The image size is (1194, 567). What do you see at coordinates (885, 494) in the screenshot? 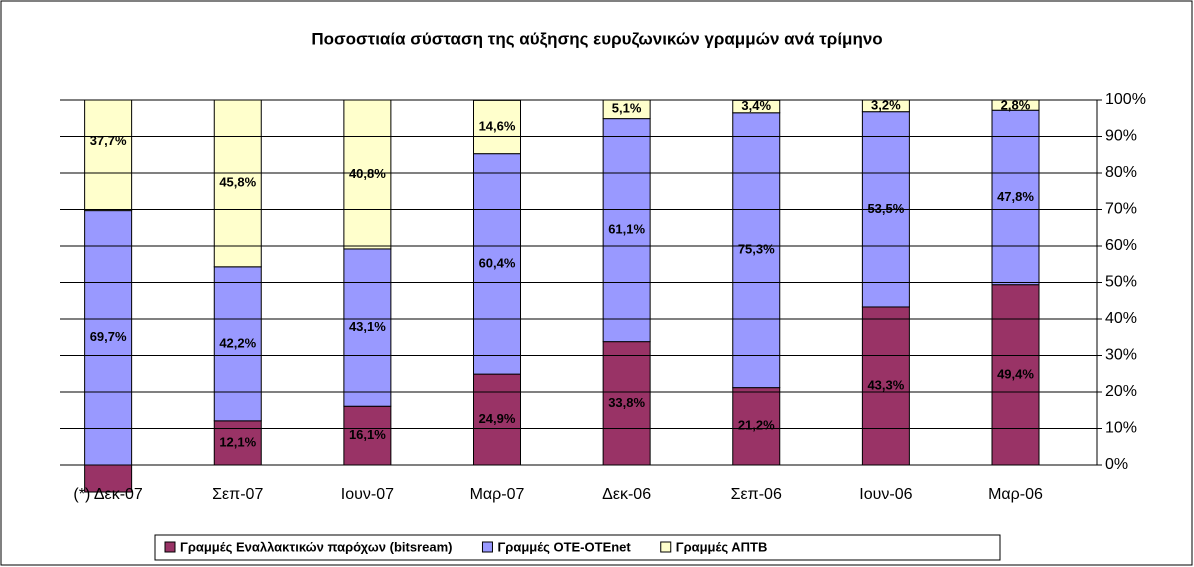
I see `x-tick-label: Ιουν-06` at bounding box center [885, 494].